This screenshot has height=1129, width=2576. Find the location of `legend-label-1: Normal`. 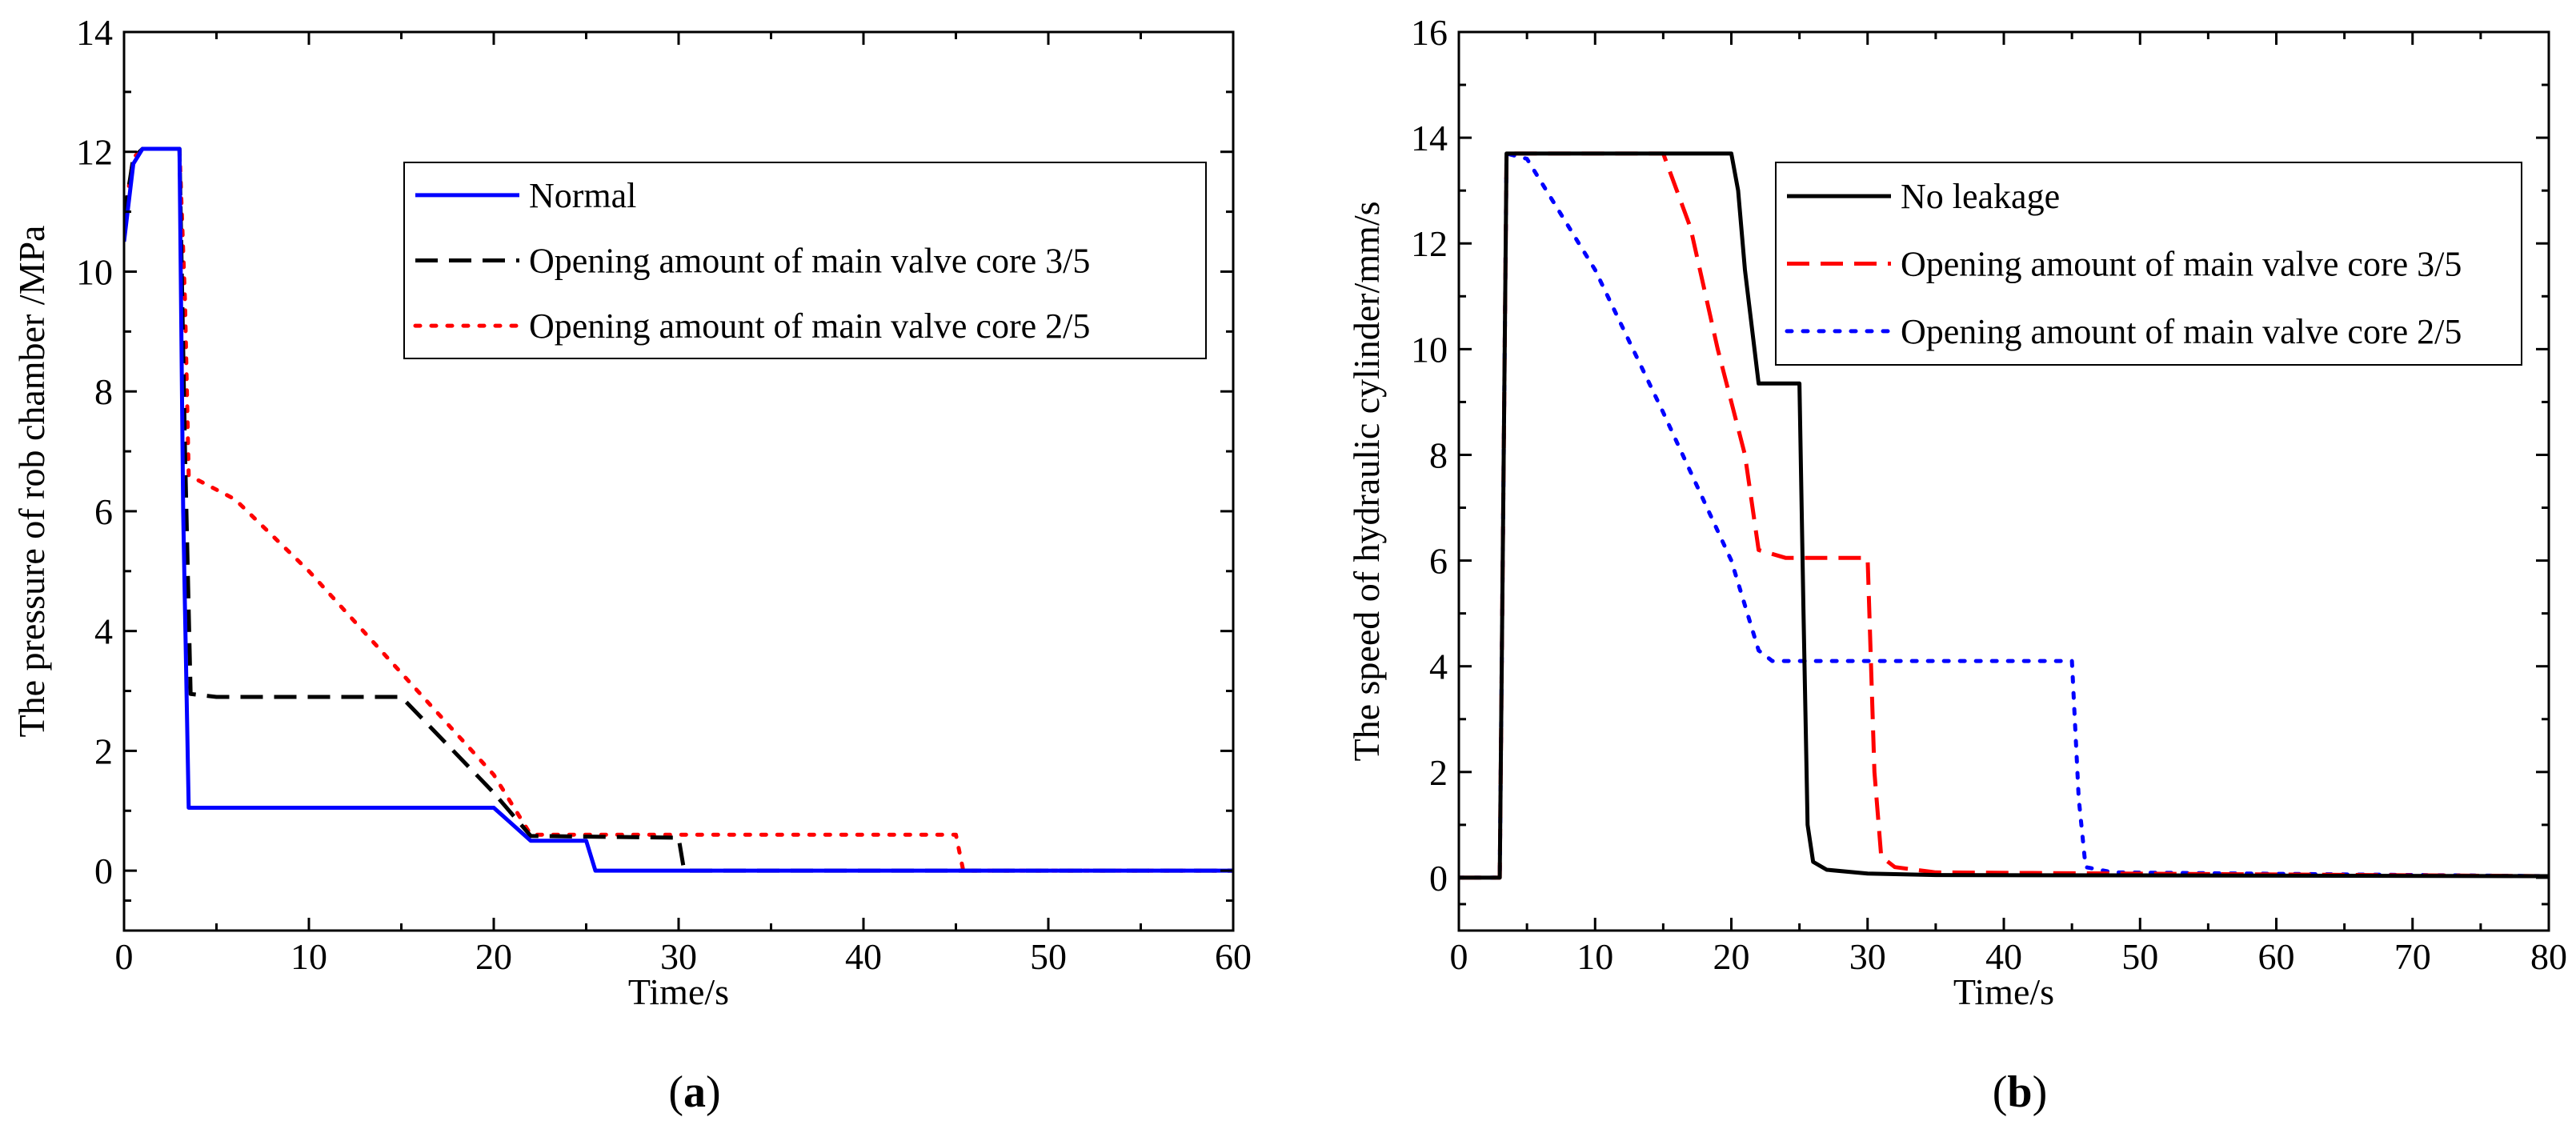

legend-label-1: Normal is located at coordinates (582, 195).